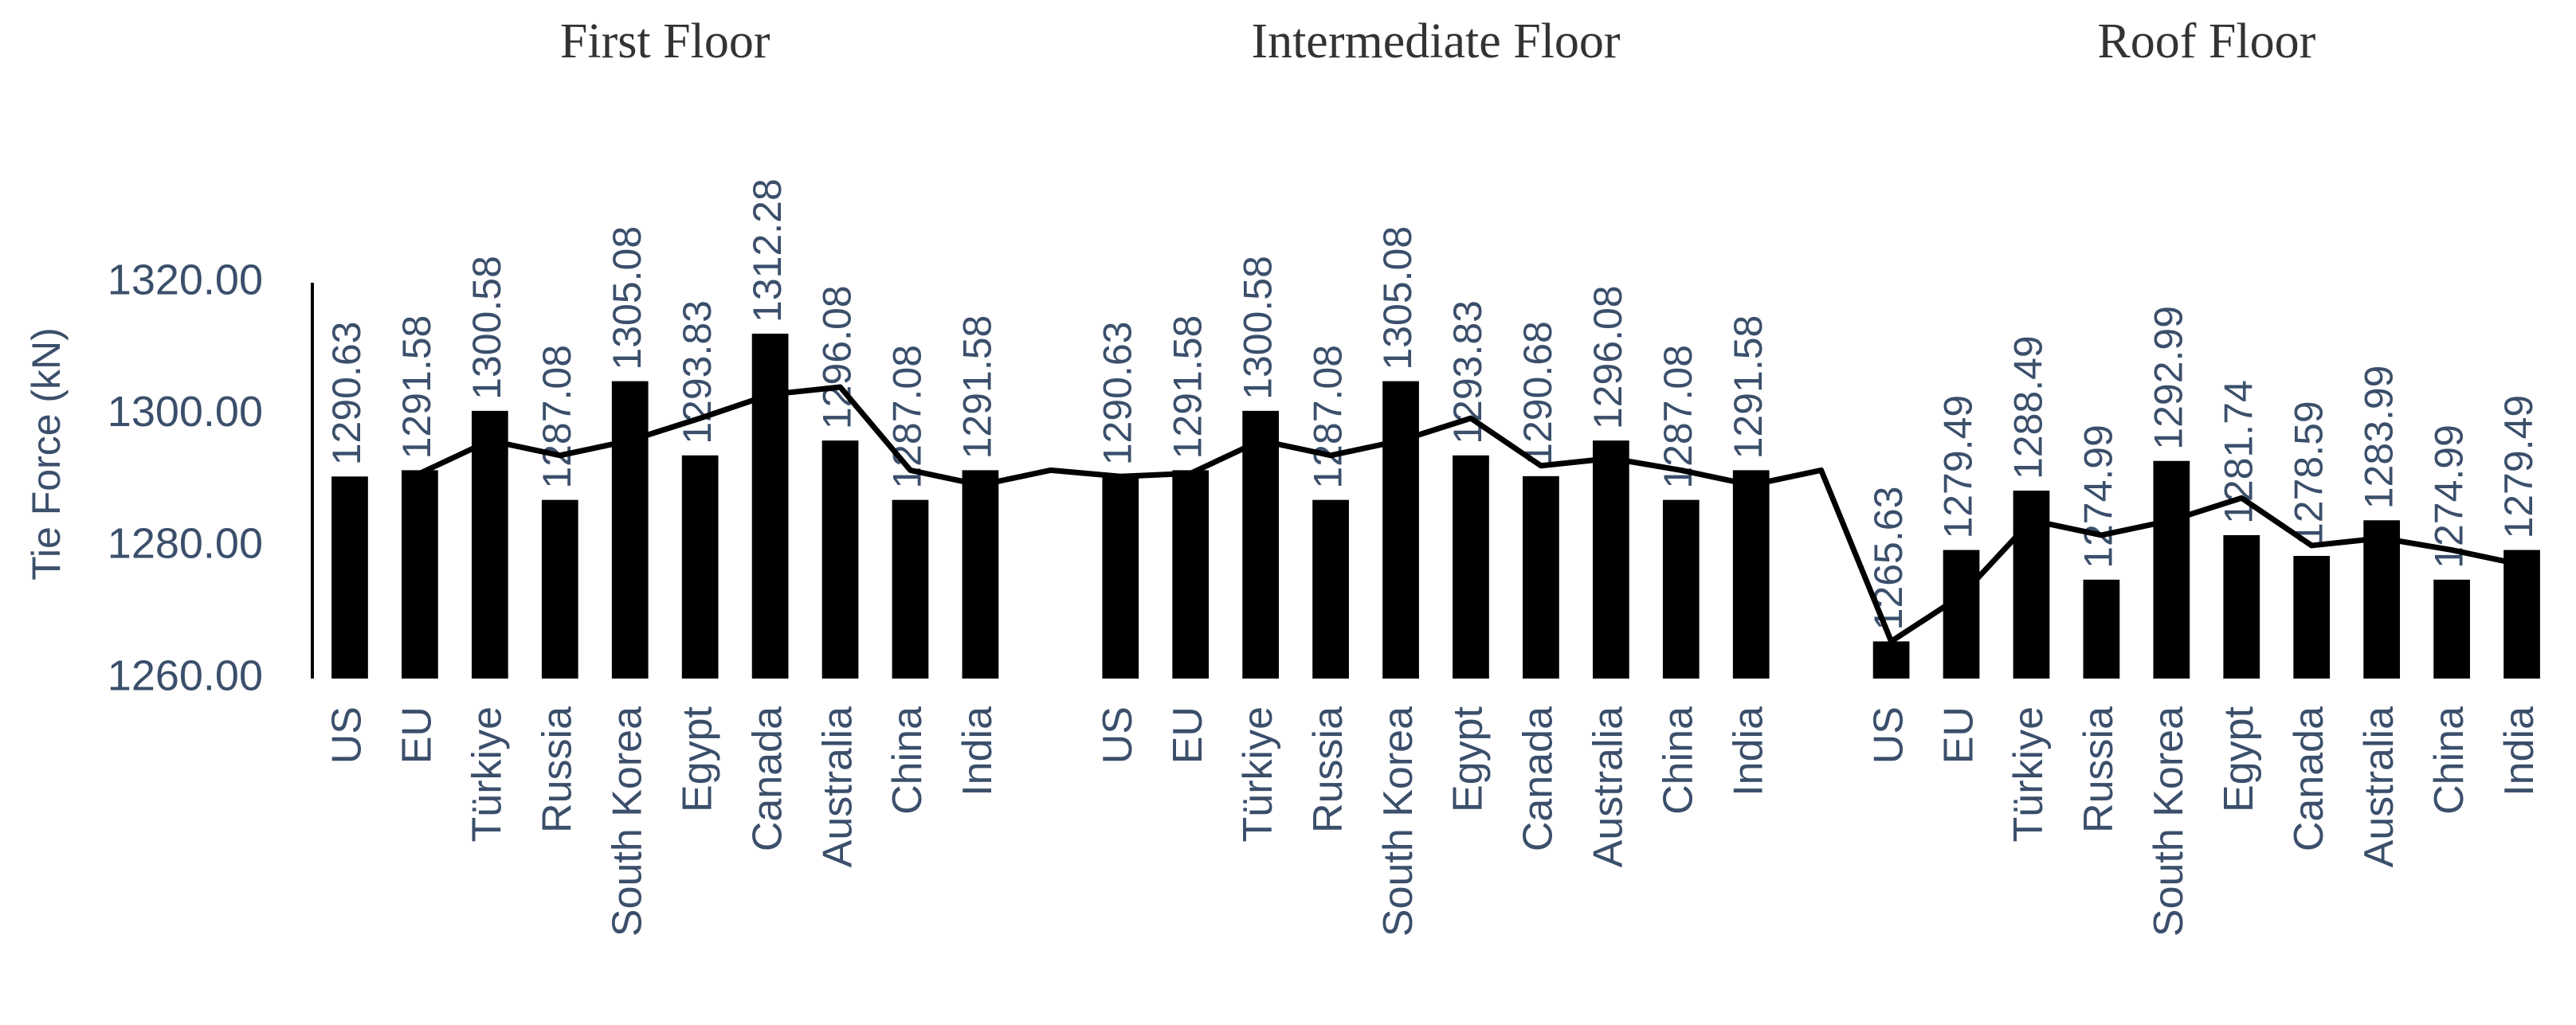 Image resolution: width=2576 pixels, height=1025 pixels. I want to click on y-tick-label: 1260.00, so click(186, 675).